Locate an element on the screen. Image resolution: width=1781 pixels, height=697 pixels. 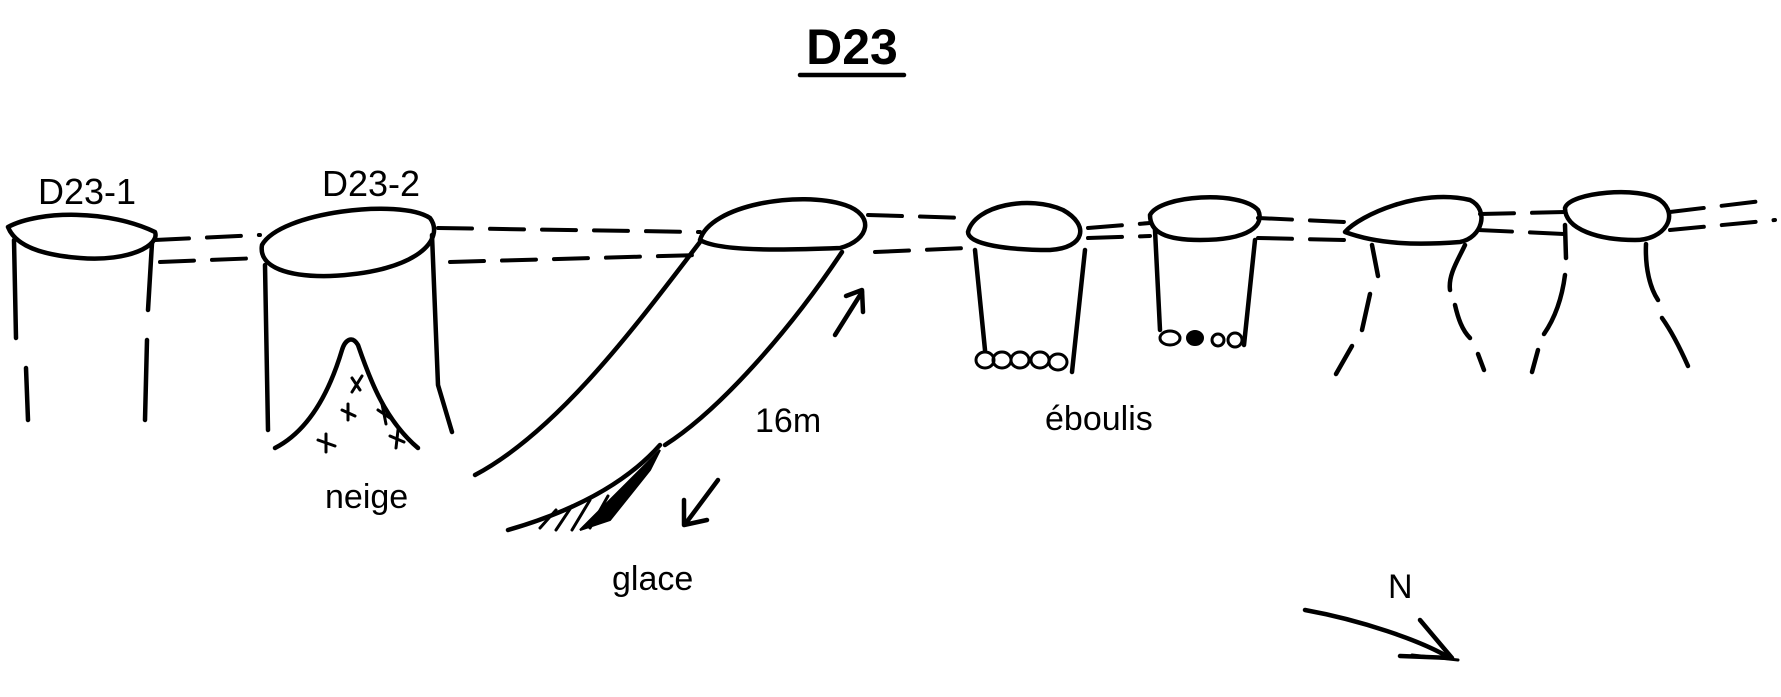
snow-cone is located at coordinates (346, 395).